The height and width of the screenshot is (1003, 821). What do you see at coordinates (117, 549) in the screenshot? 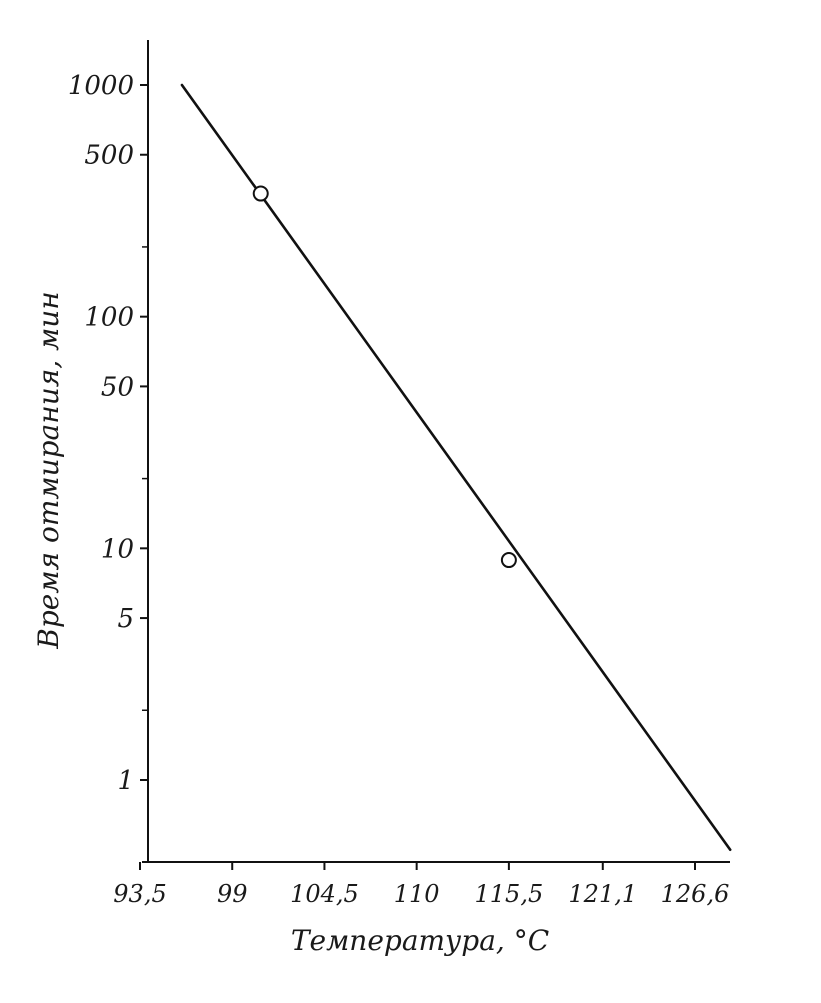
I see `y-tick-label: 10` at bounding box center [117, 549].